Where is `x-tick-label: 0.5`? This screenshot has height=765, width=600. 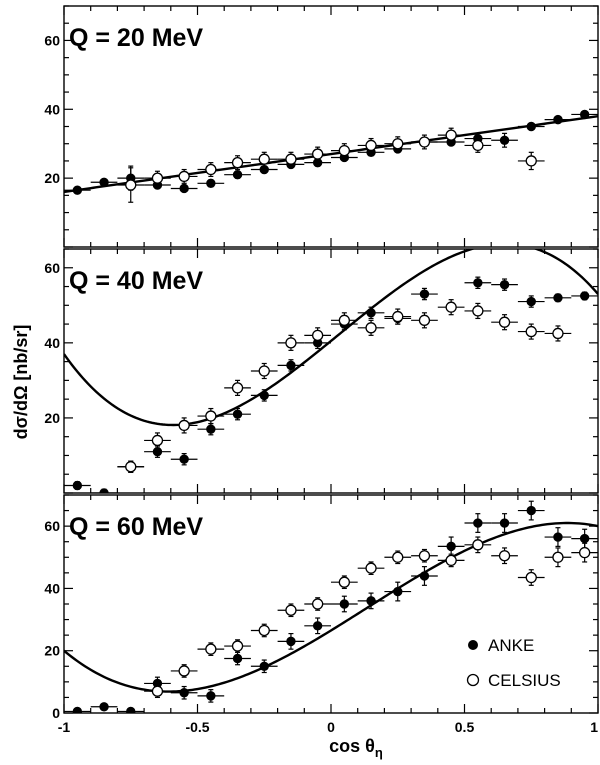 x-tick-label: 0.5 is located at coordinates (465, 727).